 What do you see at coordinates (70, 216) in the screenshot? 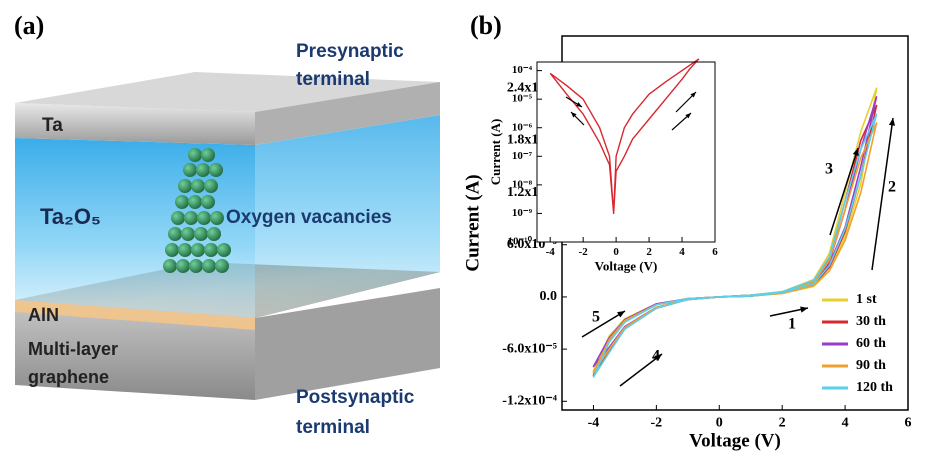
I see `layer-label: Ta₂O₅` at bounding box center [70, 216].